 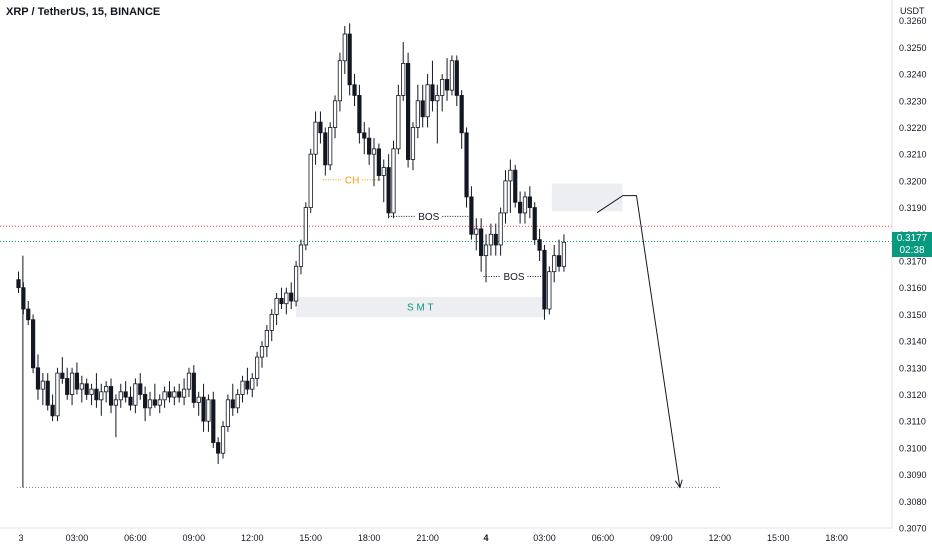 I want to click on price-tick-label: 0.3210, so click(x=913, y=155).